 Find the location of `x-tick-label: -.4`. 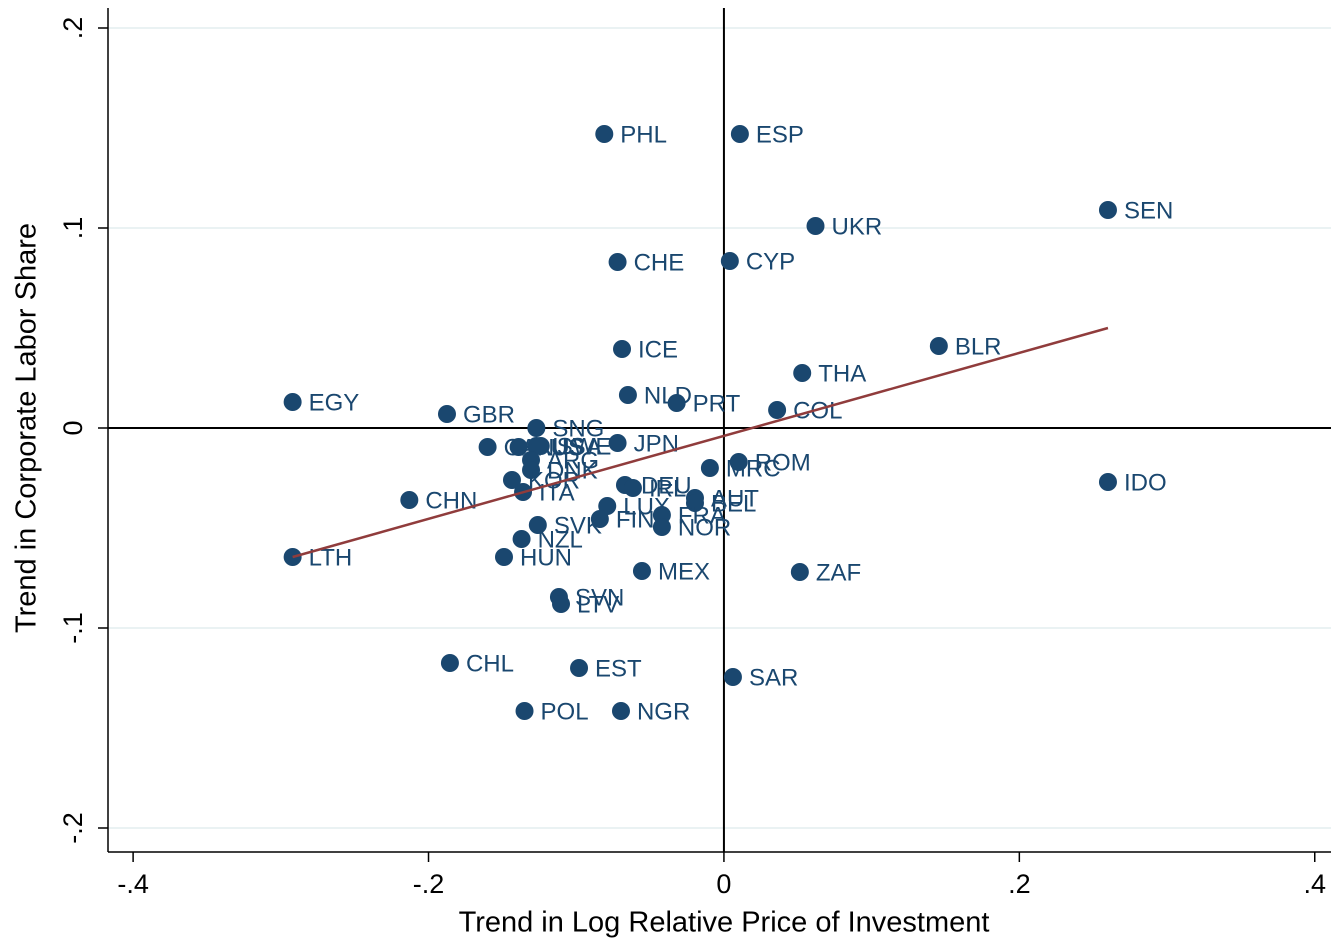

x-tick-label: -.4 is located at coordinates (133, 884).